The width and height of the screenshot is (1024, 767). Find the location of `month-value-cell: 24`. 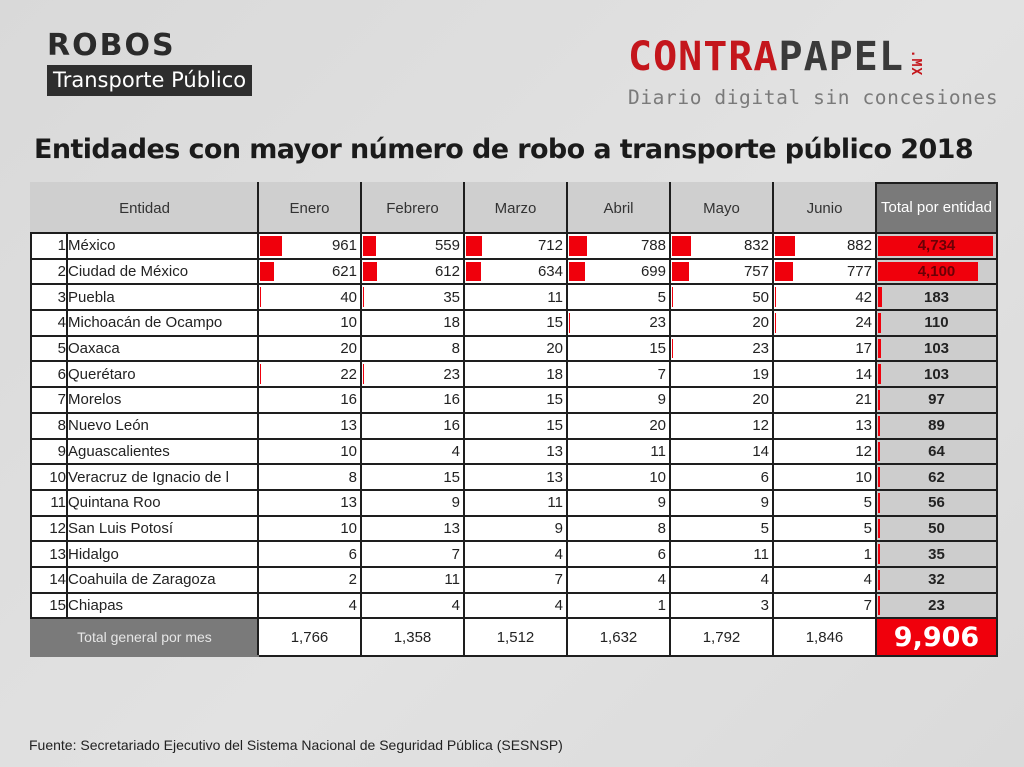

month-value-cell: 24 is located at coordinates (824, 323).